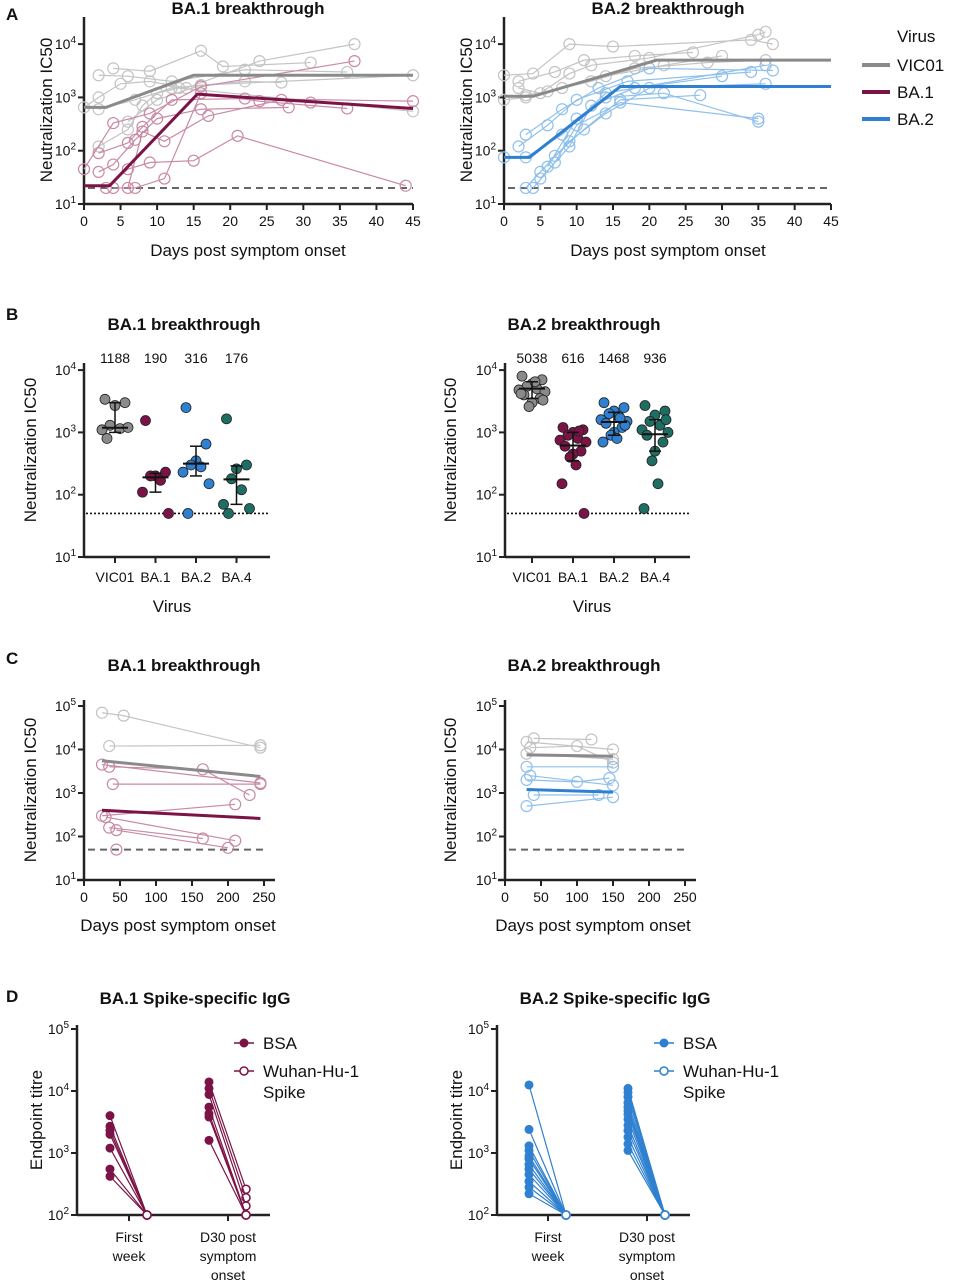  Describe the element at coordinates (486, 203) in the screenshot. I see `y-tick-label: 10¹` at that location.